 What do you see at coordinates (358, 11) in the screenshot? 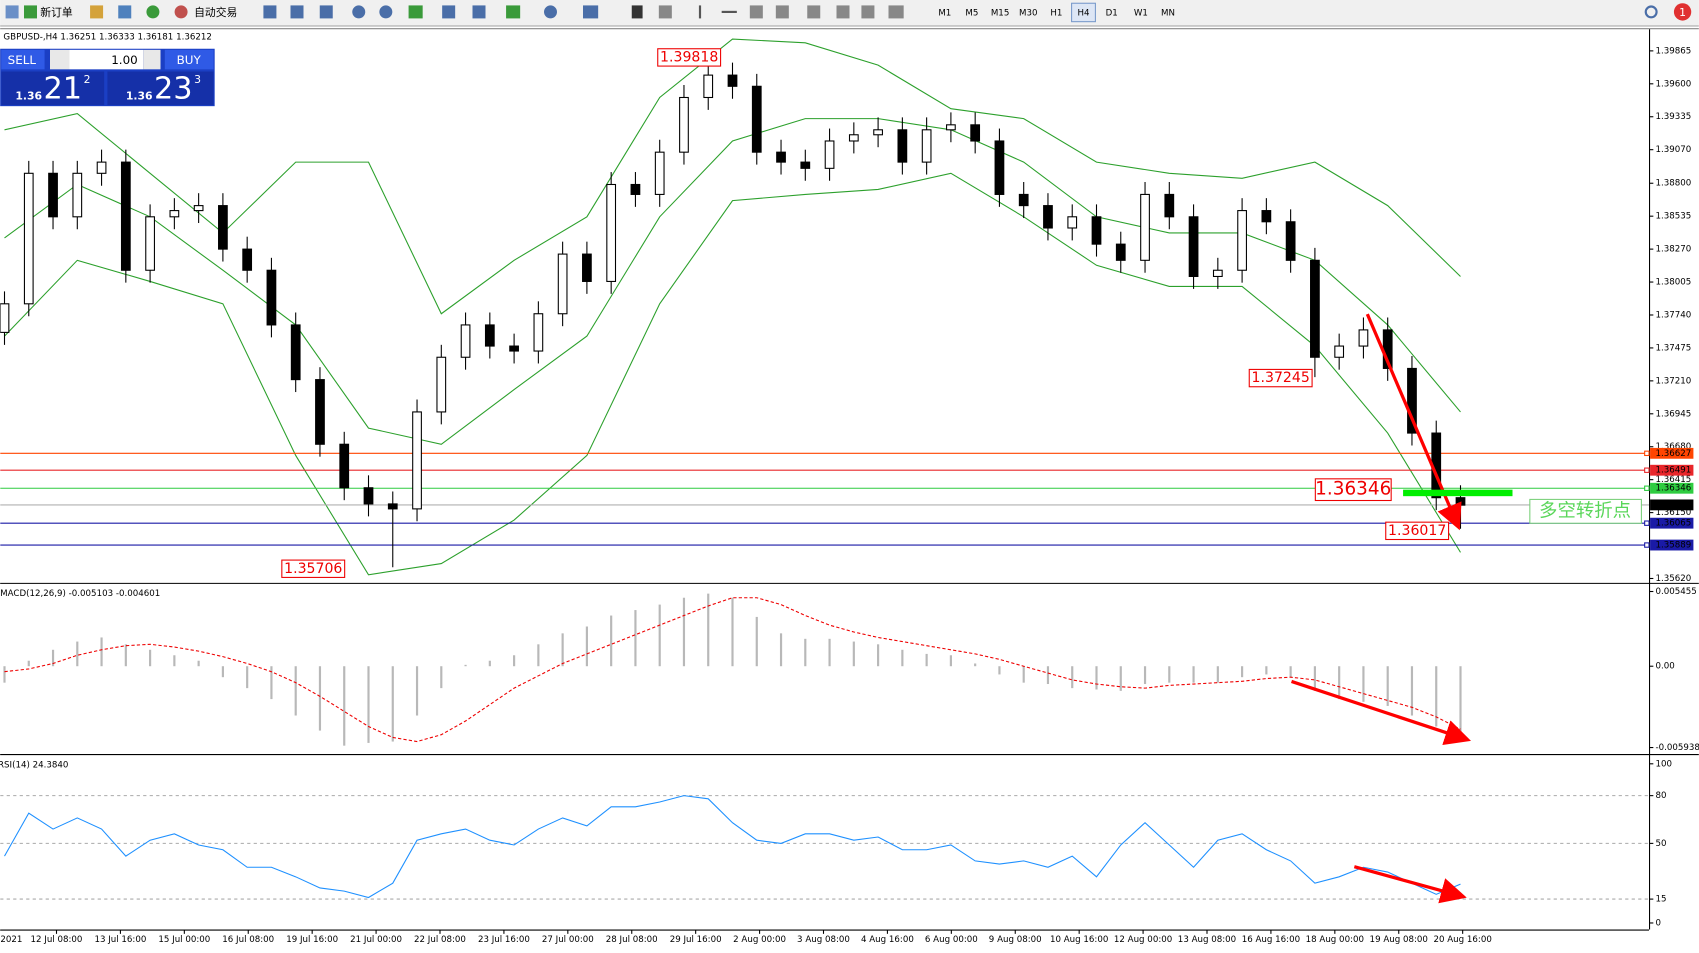
I see `zoom-in-icon` at bounding box center [358, 11].